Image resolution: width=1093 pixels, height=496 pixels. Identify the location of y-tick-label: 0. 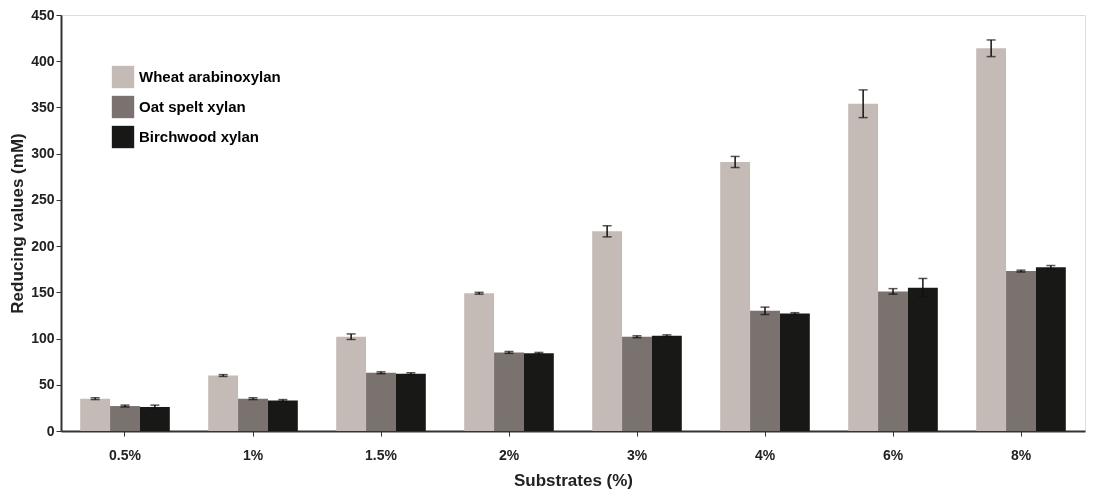
(50, 430).